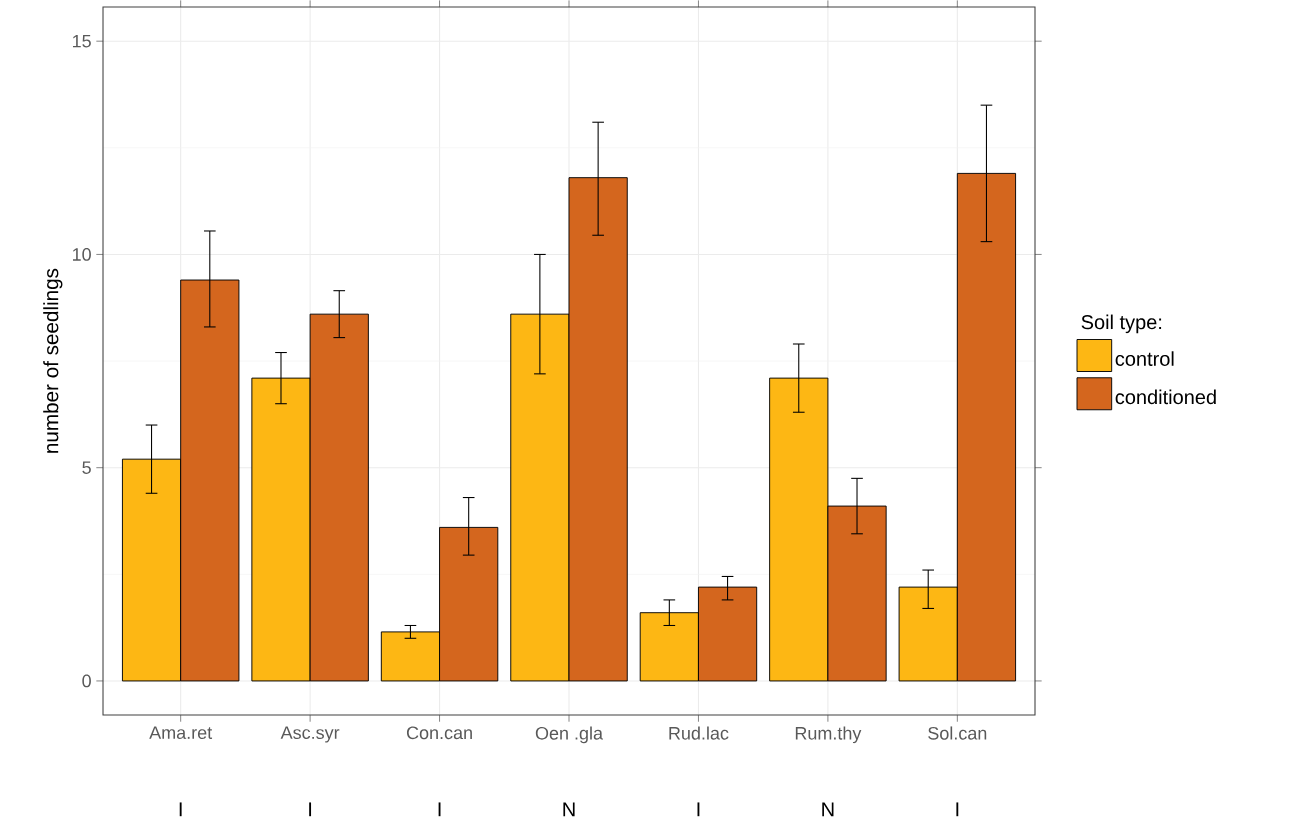  I want to click on y-tick-label: 0, so click(86, 681).